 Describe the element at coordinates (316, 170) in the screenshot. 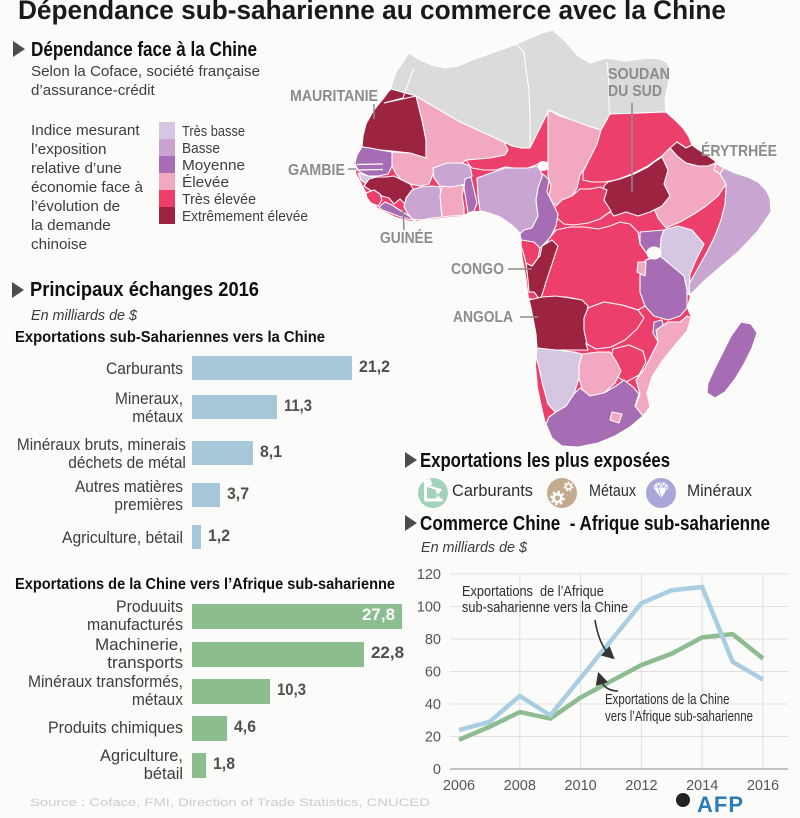

I see `svg-text: GAMBIE` at that location.